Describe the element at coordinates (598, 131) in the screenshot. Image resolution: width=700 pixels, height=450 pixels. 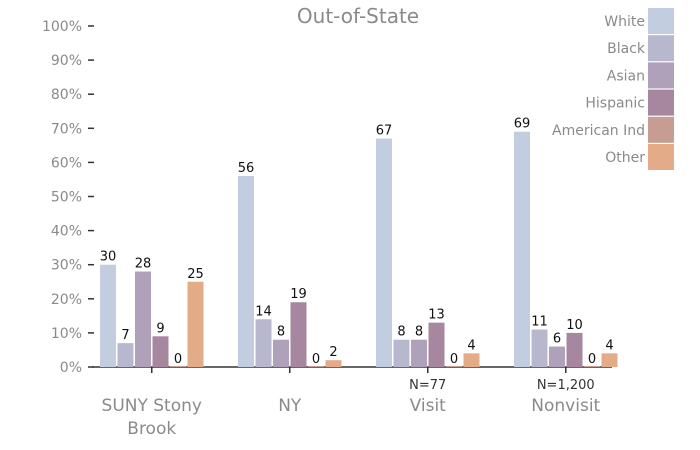
I see `legend-label: American Ind` at that location.